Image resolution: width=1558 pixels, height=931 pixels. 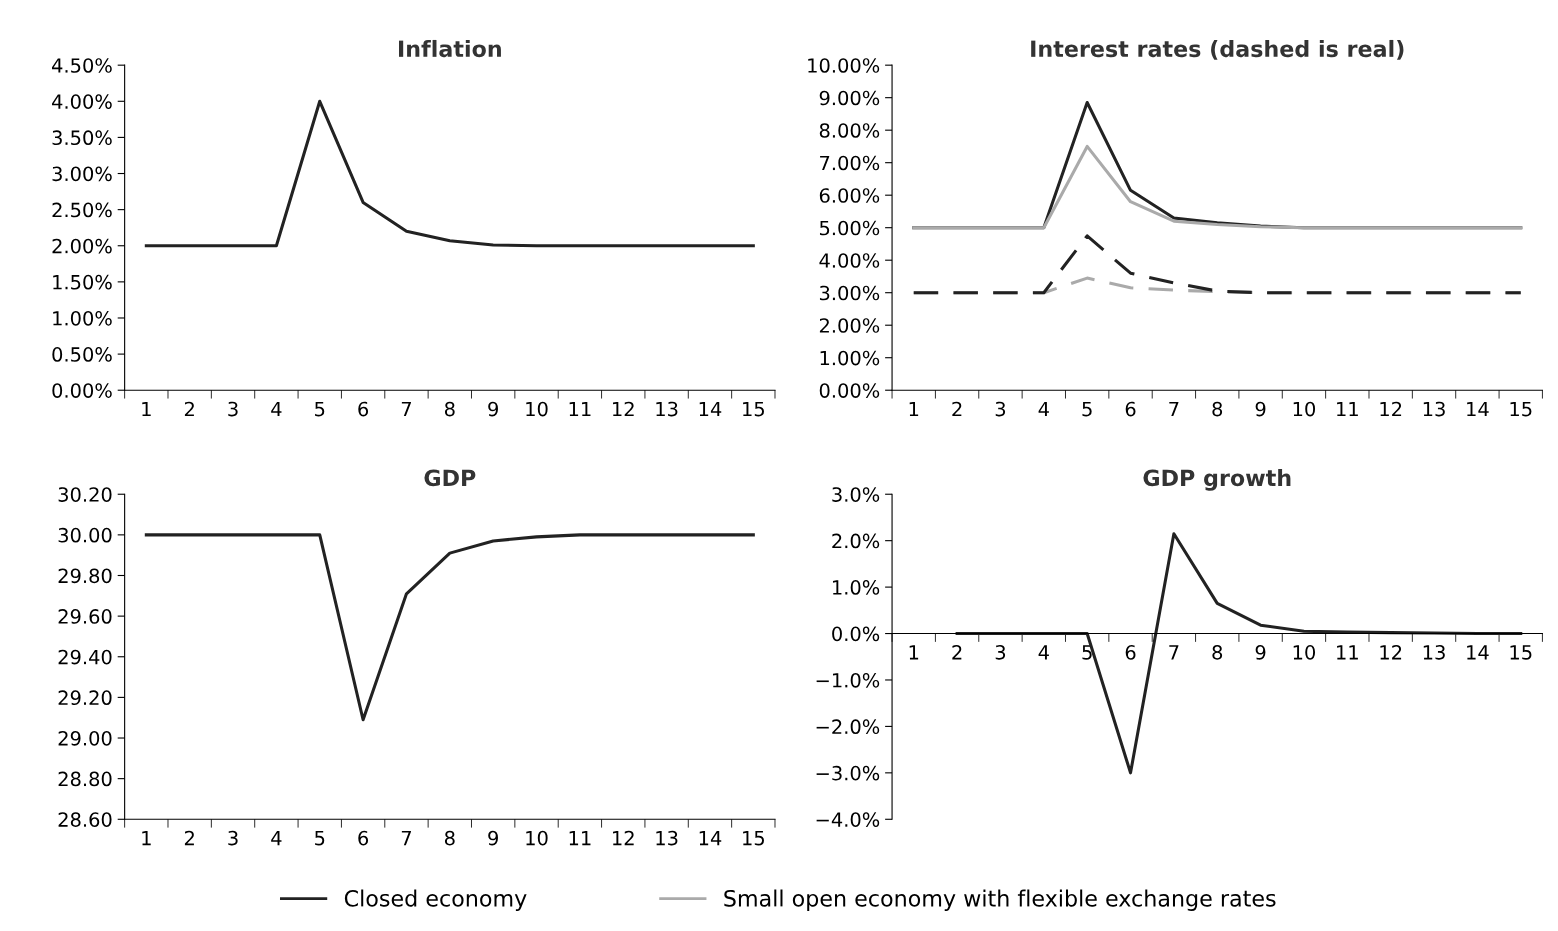 What do you see at coordinates (849, 98) in the screenshot?
I see `y-tick-label: 9.00%` at bounding box center [849, 98].